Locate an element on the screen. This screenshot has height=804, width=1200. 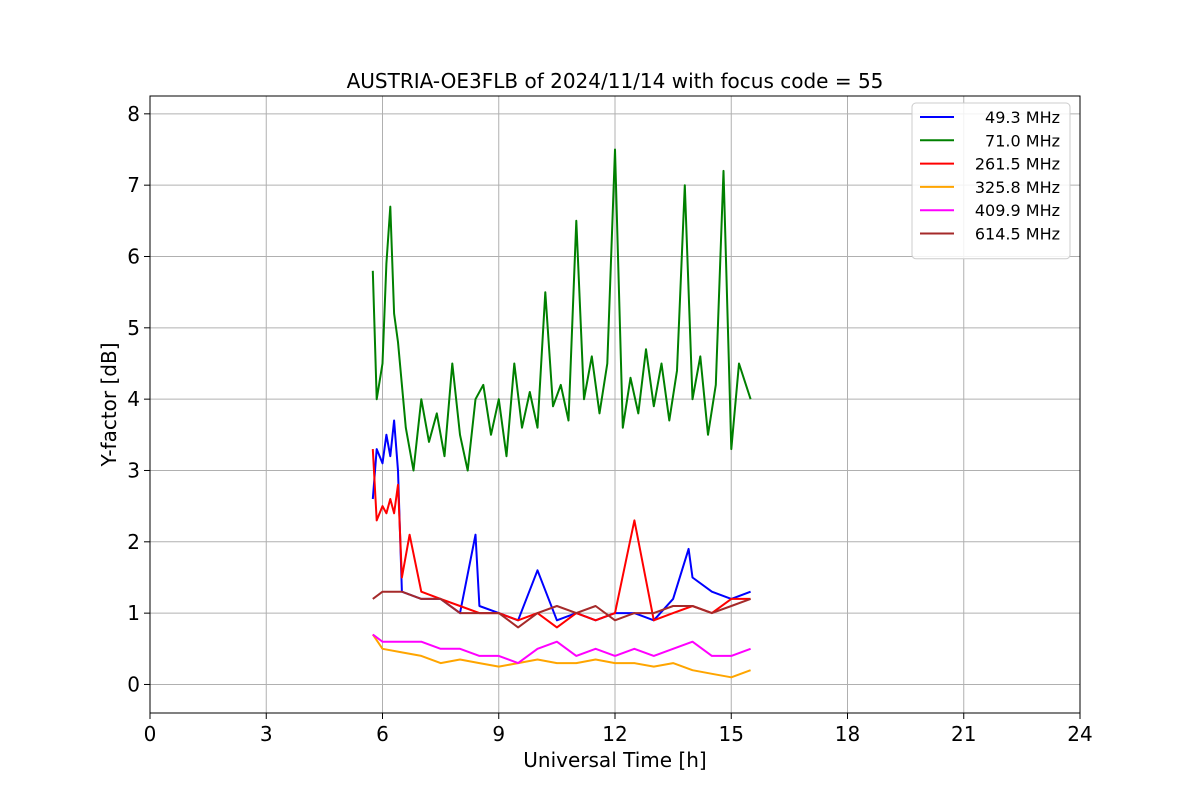
legend-box is located at coordinates (991, 181).